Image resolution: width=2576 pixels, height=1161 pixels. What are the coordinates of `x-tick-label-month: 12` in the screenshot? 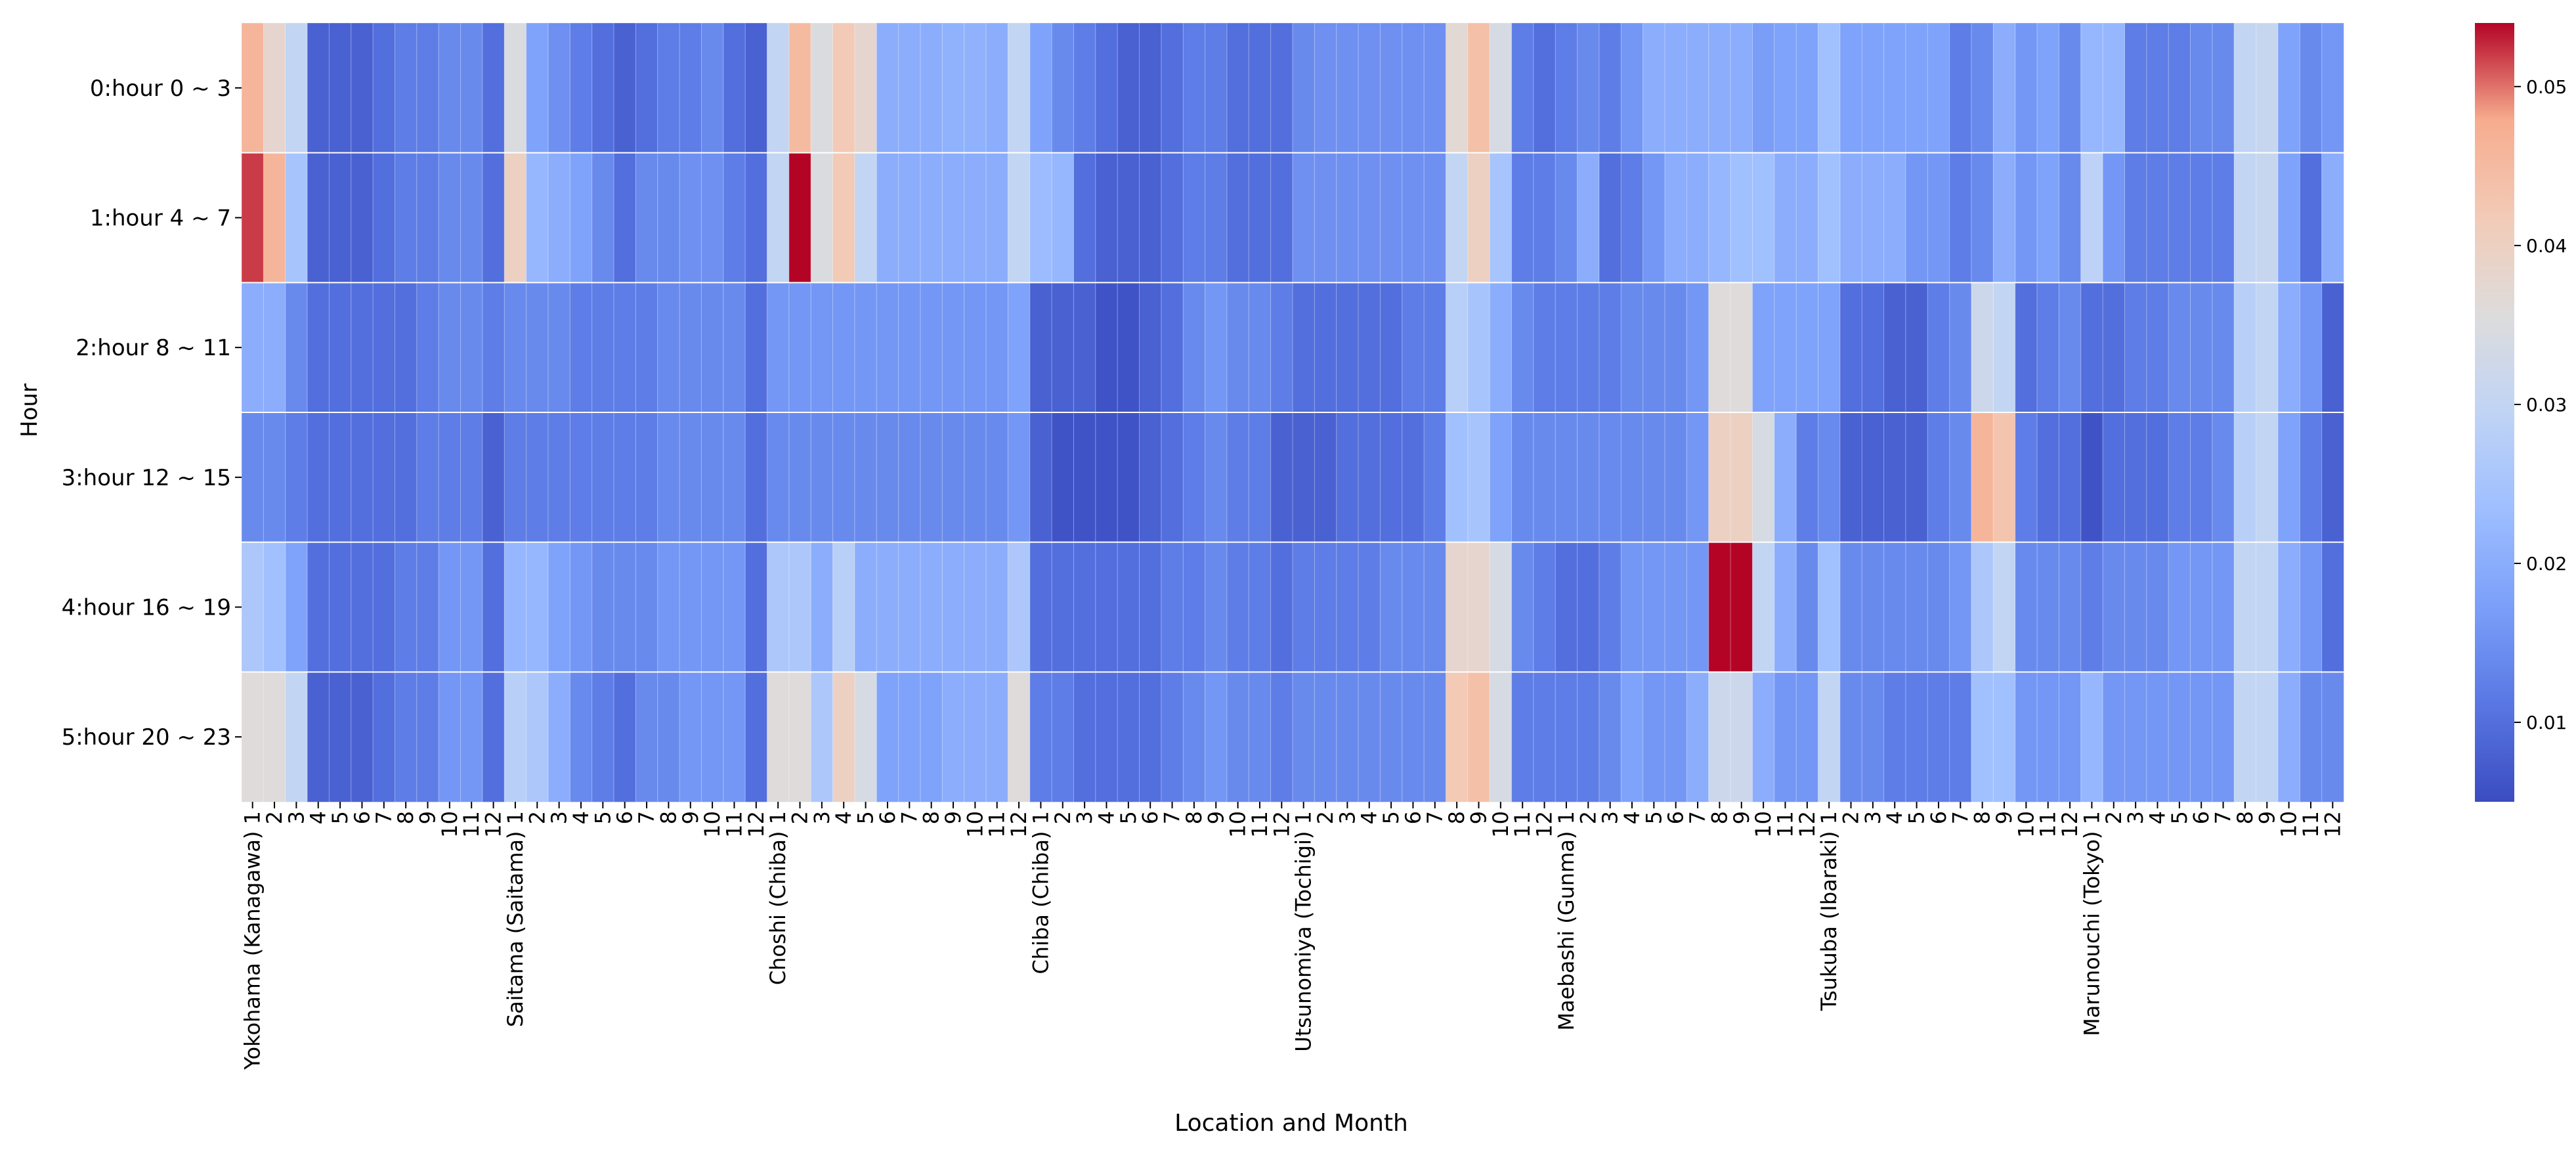 It's located at (1807, 824).